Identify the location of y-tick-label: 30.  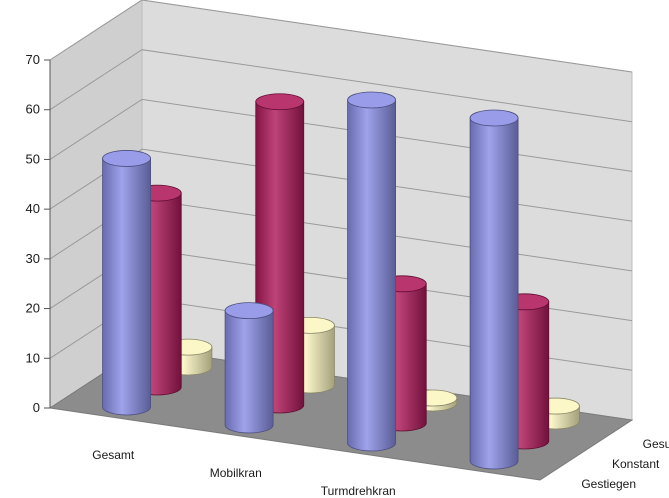
(33, 258).